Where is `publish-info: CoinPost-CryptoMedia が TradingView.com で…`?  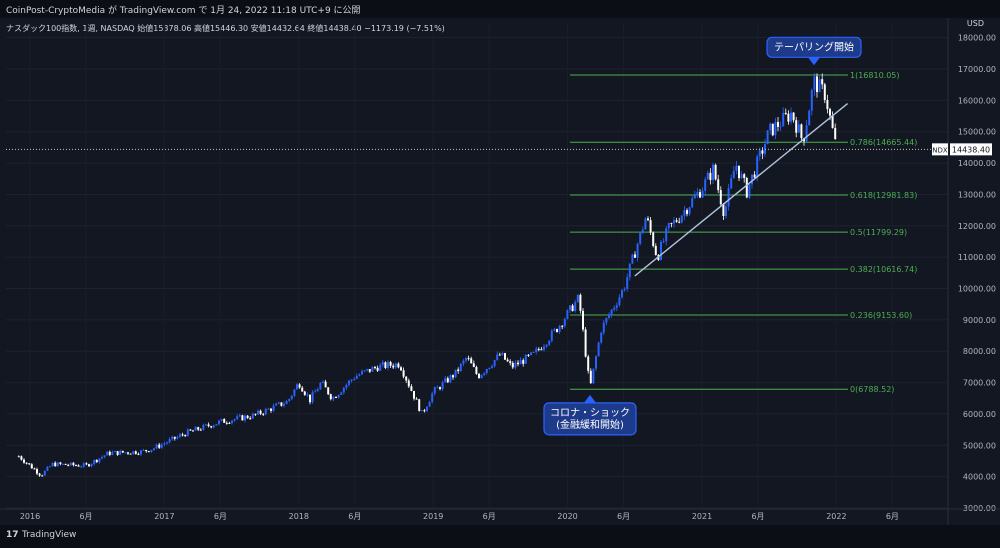 publish-info: CoinPost-CryptoMedia が TradingView.com で… is located at coordinates (183, 11).